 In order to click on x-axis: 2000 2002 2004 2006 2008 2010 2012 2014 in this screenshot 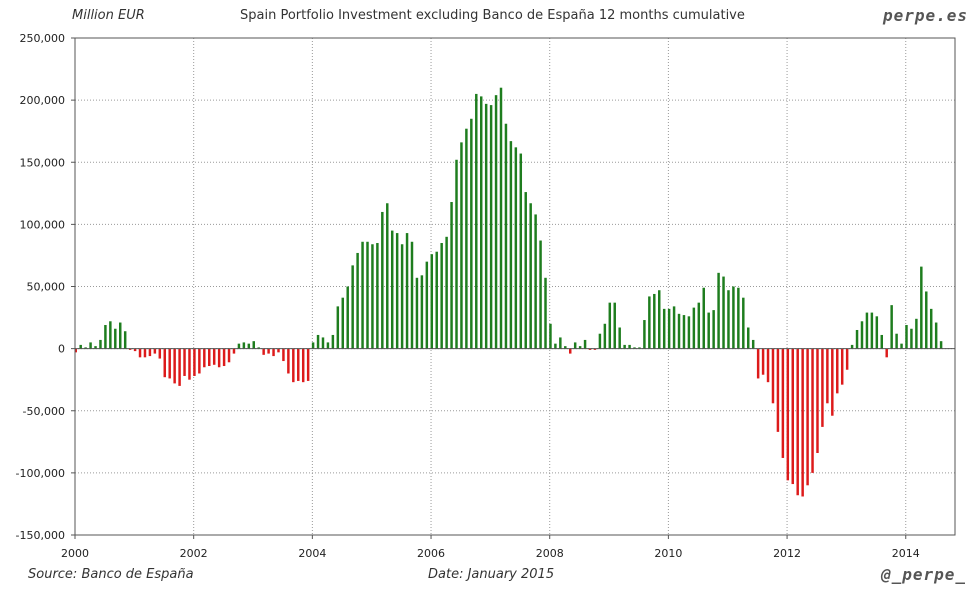, I will do `click(490, 547)`.